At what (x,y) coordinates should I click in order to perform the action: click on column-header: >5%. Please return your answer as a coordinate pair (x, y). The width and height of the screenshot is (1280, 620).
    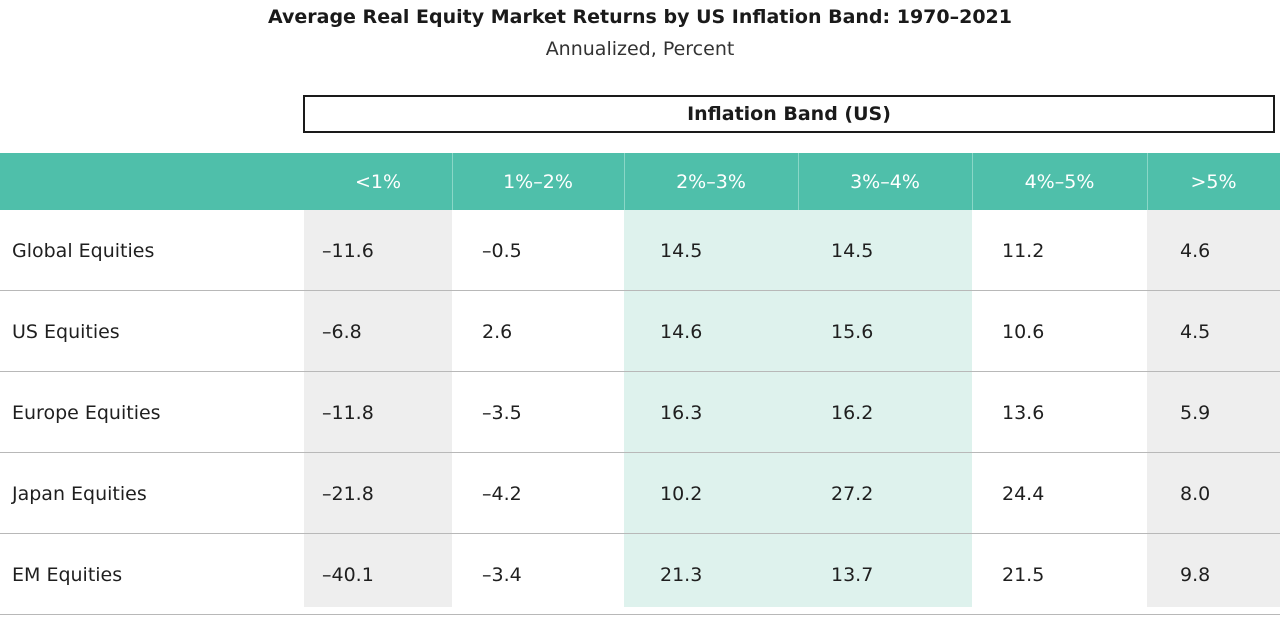
    Looking at the image, I should click on (1213, 181).